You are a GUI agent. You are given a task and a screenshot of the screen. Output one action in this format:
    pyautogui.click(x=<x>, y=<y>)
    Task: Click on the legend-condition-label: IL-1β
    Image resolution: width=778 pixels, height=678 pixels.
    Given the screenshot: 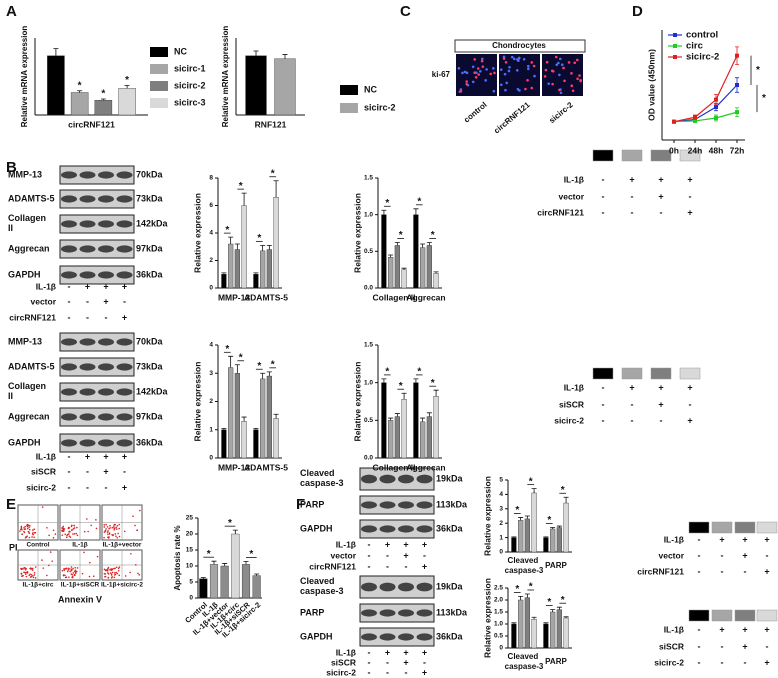 What is the action you would take?
    pyautogui.click(x=674, y=629)
    